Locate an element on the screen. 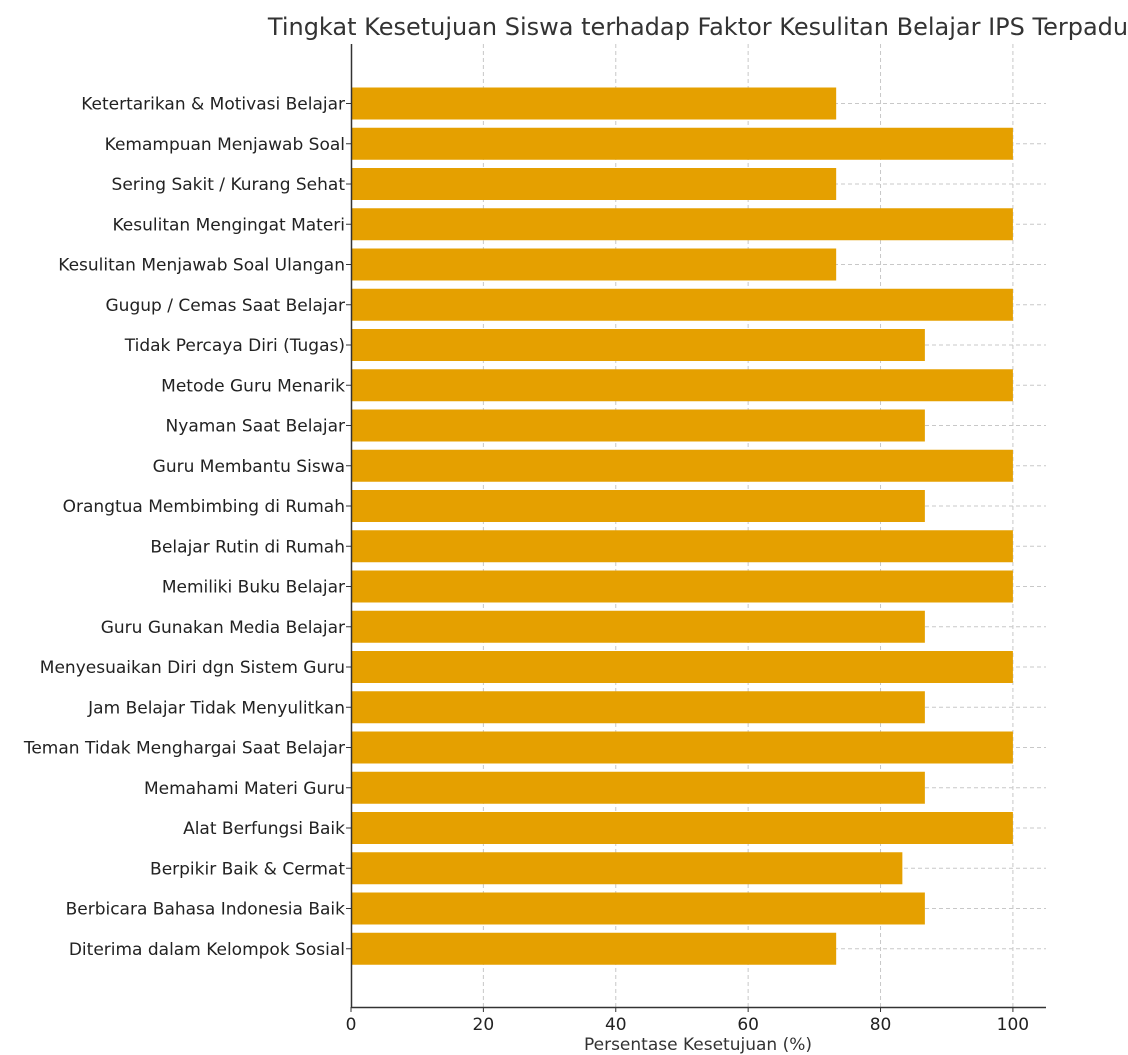 This screenshot has width=1128, height=1055. x-tick-labels: 0 20 40 60 80 100 is located at coordinates (688, 1025).